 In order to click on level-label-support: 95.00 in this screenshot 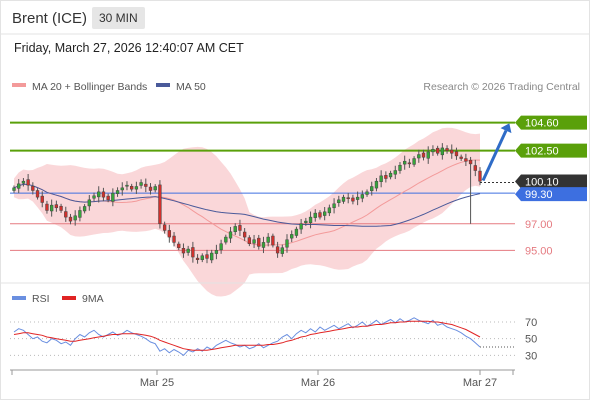, I will do `click(539, 251)`.